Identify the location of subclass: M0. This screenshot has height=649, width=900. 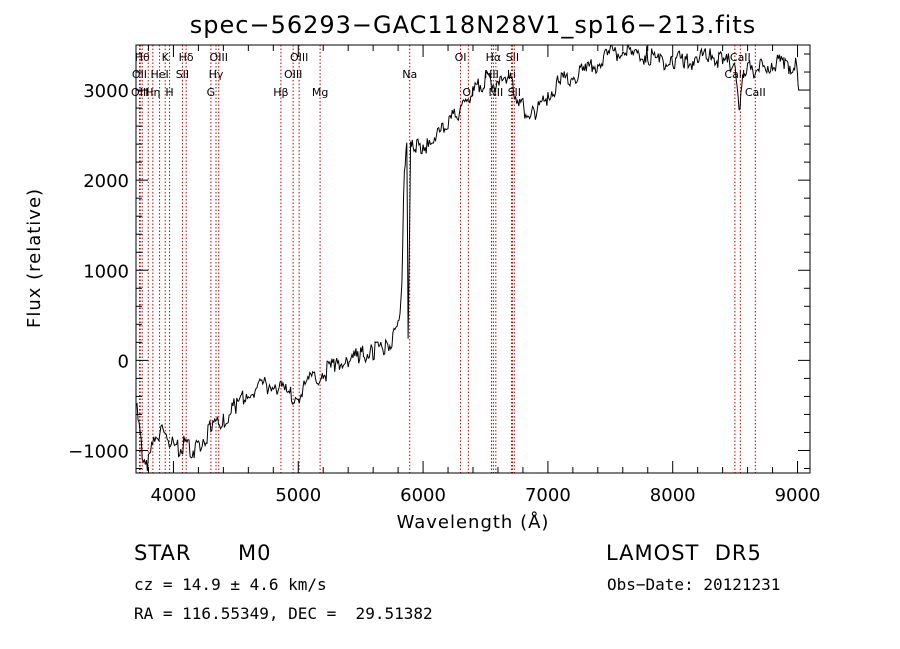
(255, 553).